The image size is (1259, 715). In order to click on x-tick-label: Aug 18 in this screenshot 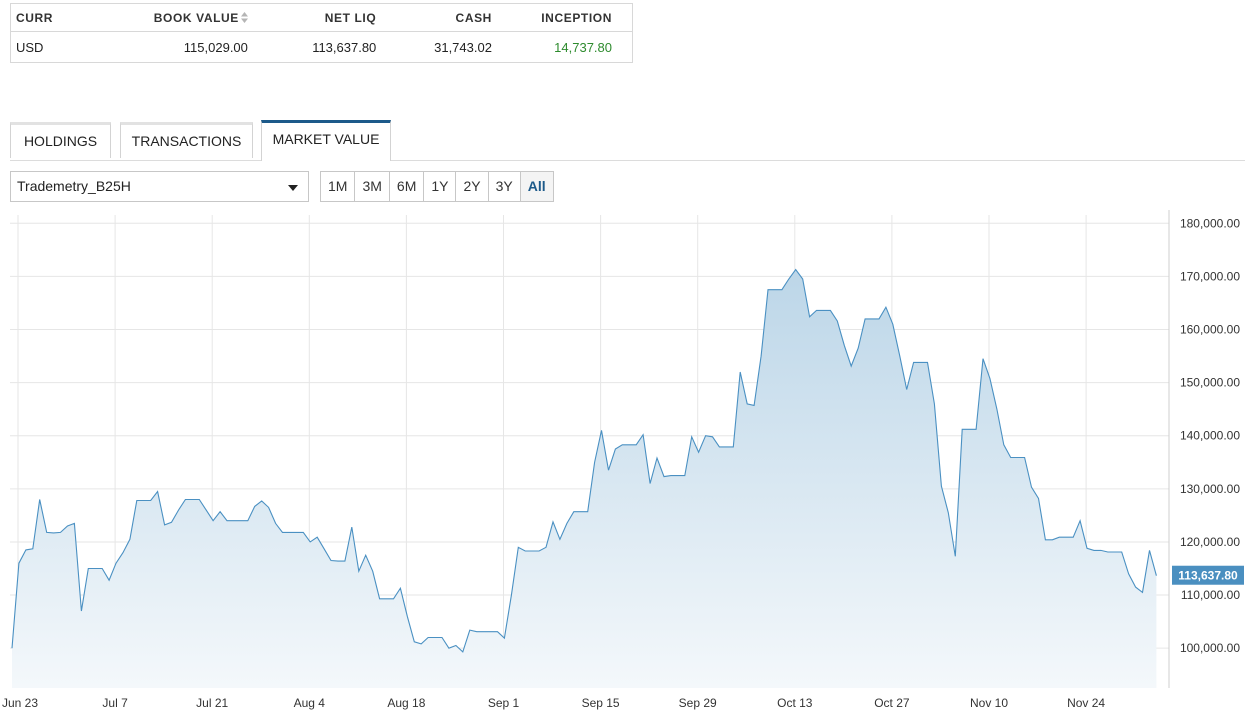, I will do `click(406, 703)`.